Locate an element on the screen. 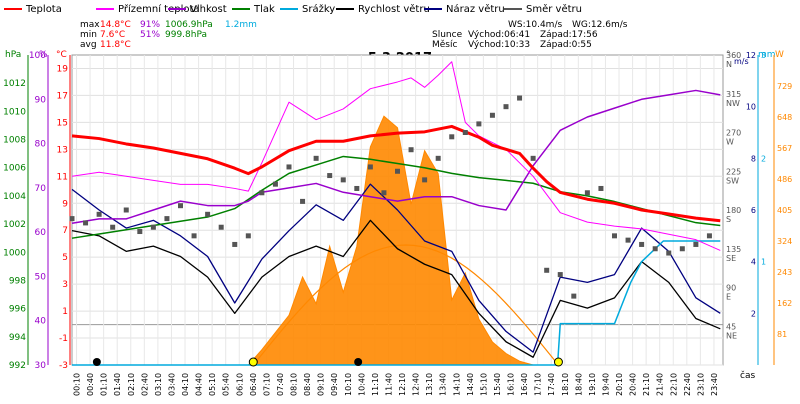  x-tick-label: 17:10 is located at coordinates (538, 384).